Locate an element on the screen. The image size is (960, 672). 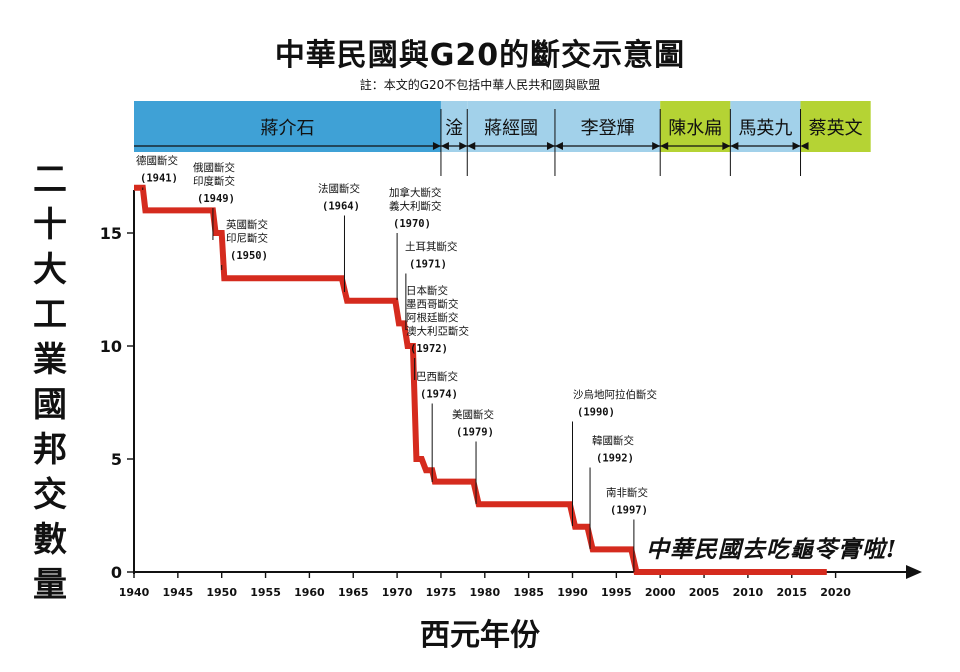
annotation-text: 義大利斷交 is located at coordinates (415, 206).